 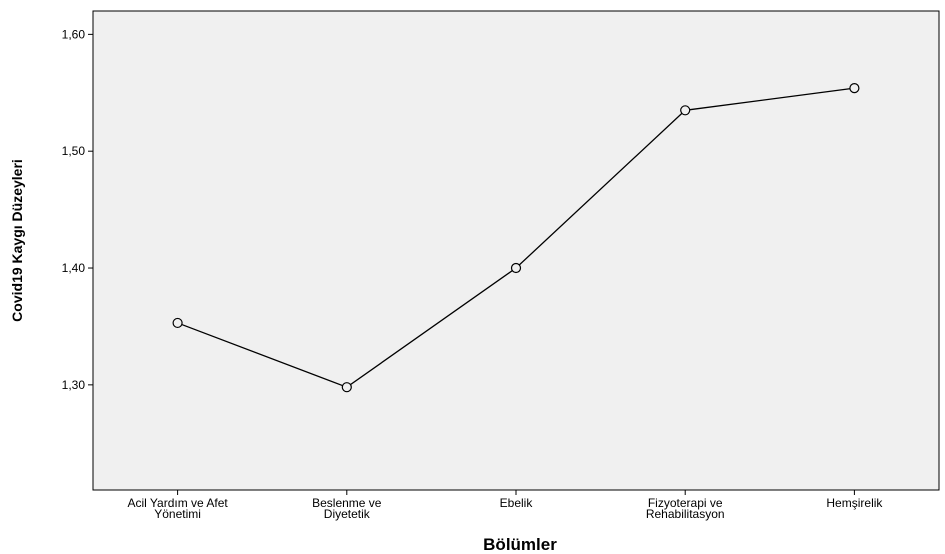 I want to click on x-tick-label-line: Ebelik, so click(x=517, y=503).